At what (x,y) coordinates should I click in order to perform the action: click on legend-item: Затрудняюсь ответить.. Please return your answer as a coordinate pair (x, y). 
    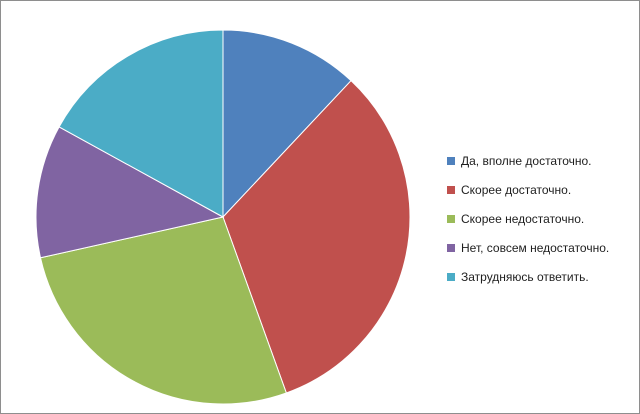
    Looking at the image, I should click on (542, 277).